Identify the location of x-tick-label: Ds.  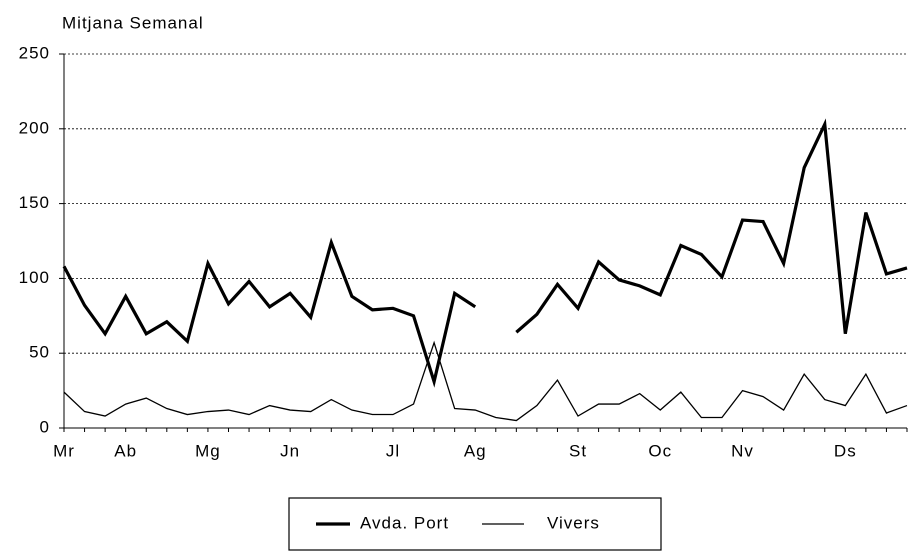
(845, 450).